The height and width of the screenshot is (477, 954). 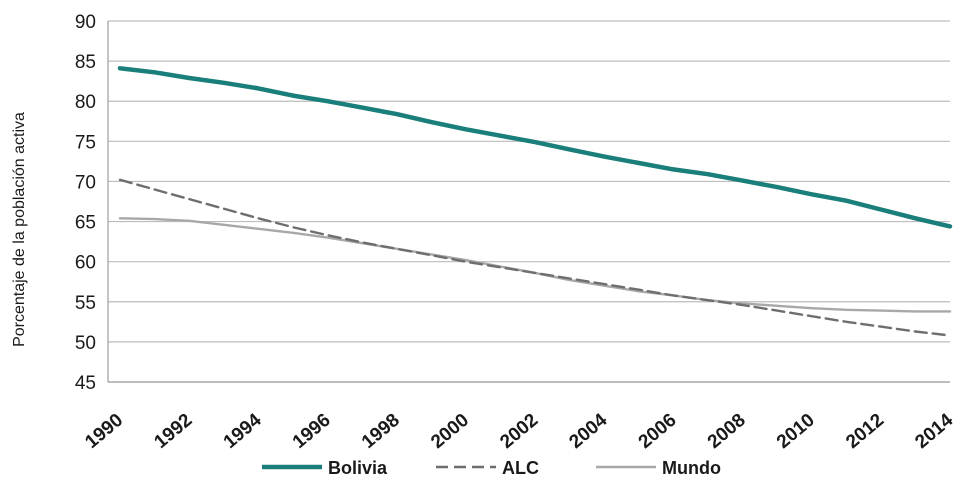 I want to click on y-tick-label: 85, so click(x=85, y=62).